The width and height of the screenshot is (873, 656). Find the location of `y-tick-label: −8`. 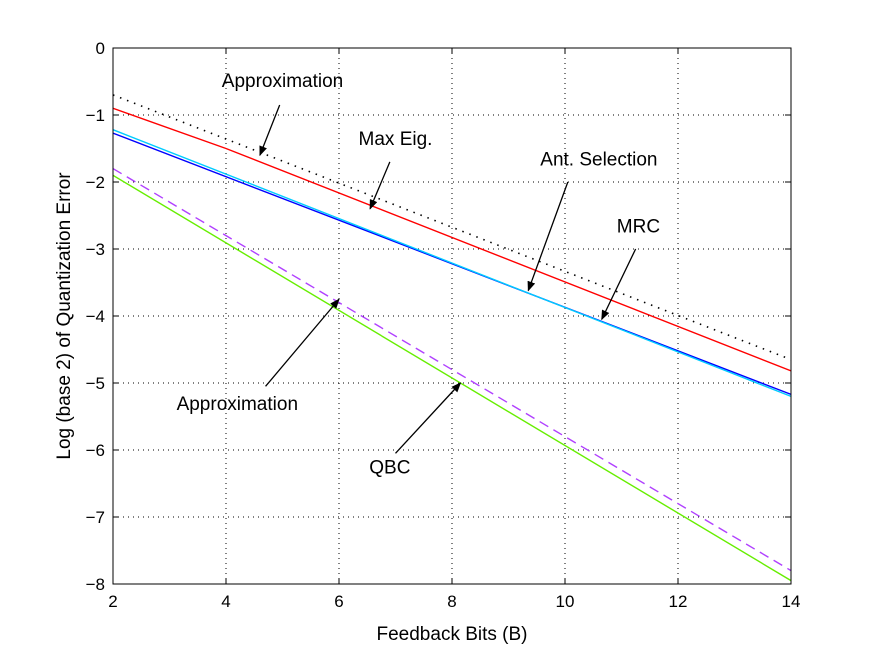

y-tick-label: −8 is located at coordinates (95, 584).